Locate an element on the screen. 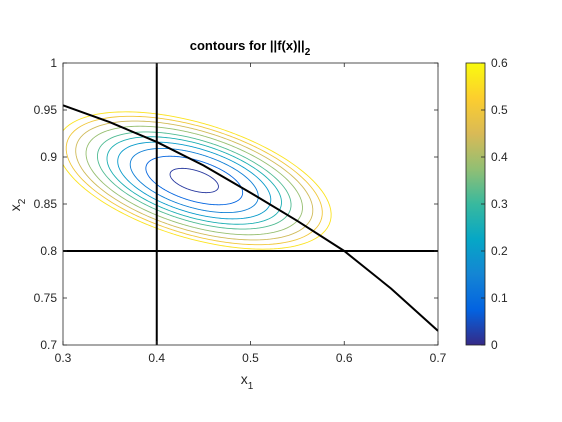  y-tick-label: 0.7 is located at coordinates (48, 345).